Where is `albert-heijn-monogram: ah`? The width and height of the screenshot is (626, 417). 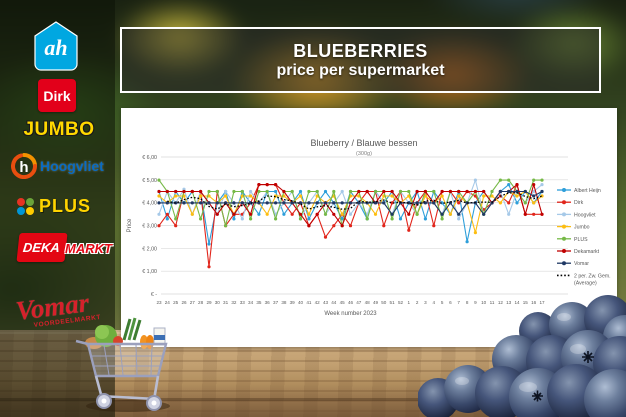
albert-heijn-monogram: ah is located at coordinates (55, 47).